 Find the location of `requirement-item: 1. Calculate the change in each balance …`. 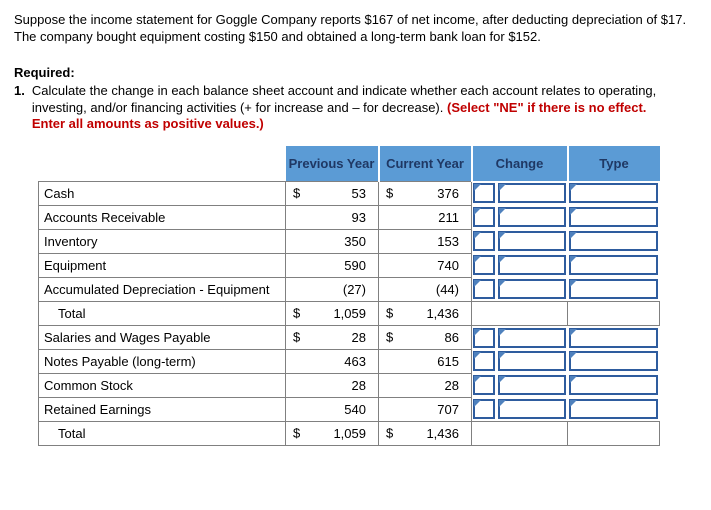

requirement-item: 1. Calculate the change in each balance … is located at coordinates (346, 108).